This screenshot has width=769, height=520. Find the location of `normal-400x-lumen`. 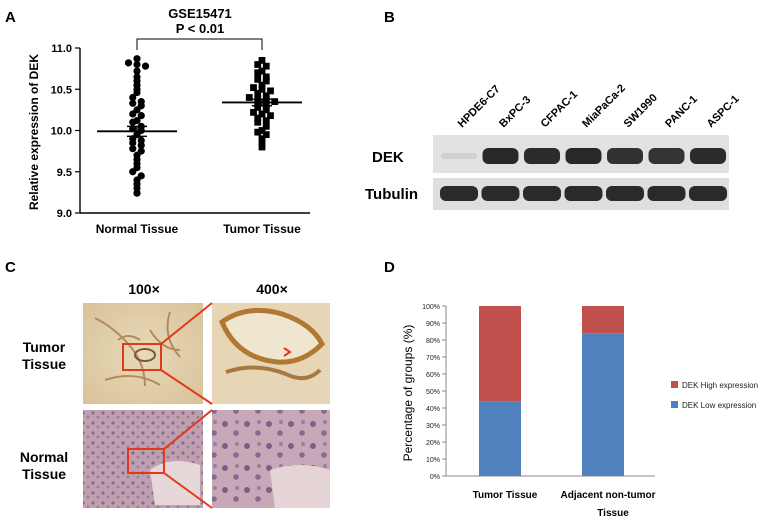

normal-400x-lumen is located at coordinates (300, 486).